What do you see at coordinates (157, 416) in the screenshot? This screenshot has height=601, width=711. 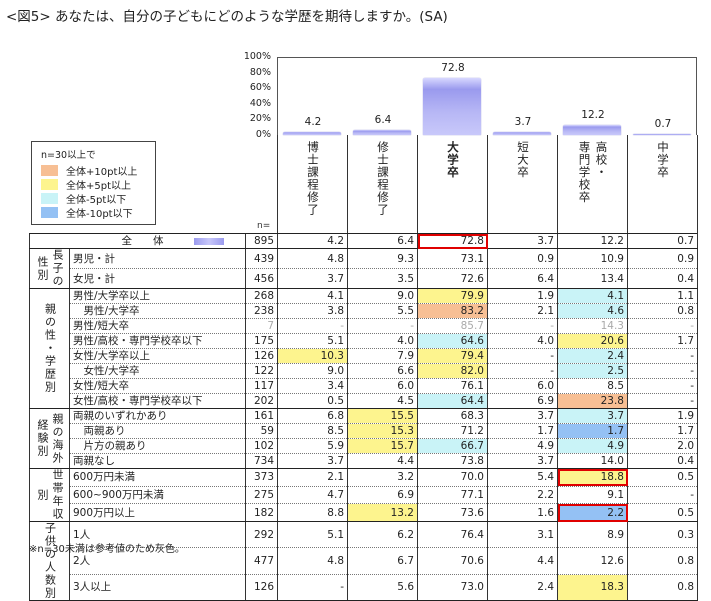 I see `row-label: 両親のいずれかあり` at bounding box center [157, 416].